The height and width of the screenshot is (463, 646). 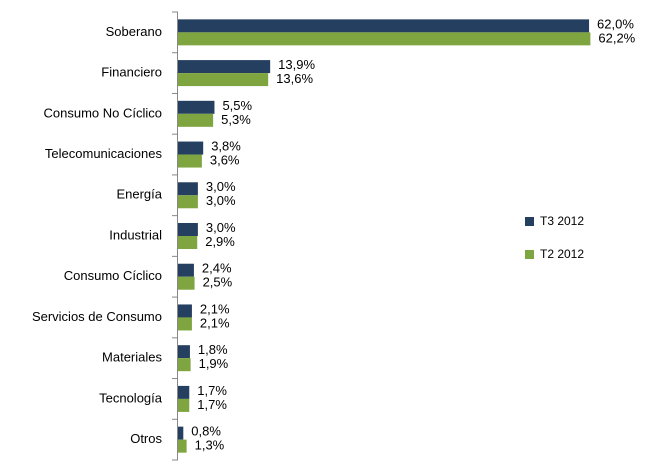 I want to click on category-label: Materiales, so click(x=132, y=357).